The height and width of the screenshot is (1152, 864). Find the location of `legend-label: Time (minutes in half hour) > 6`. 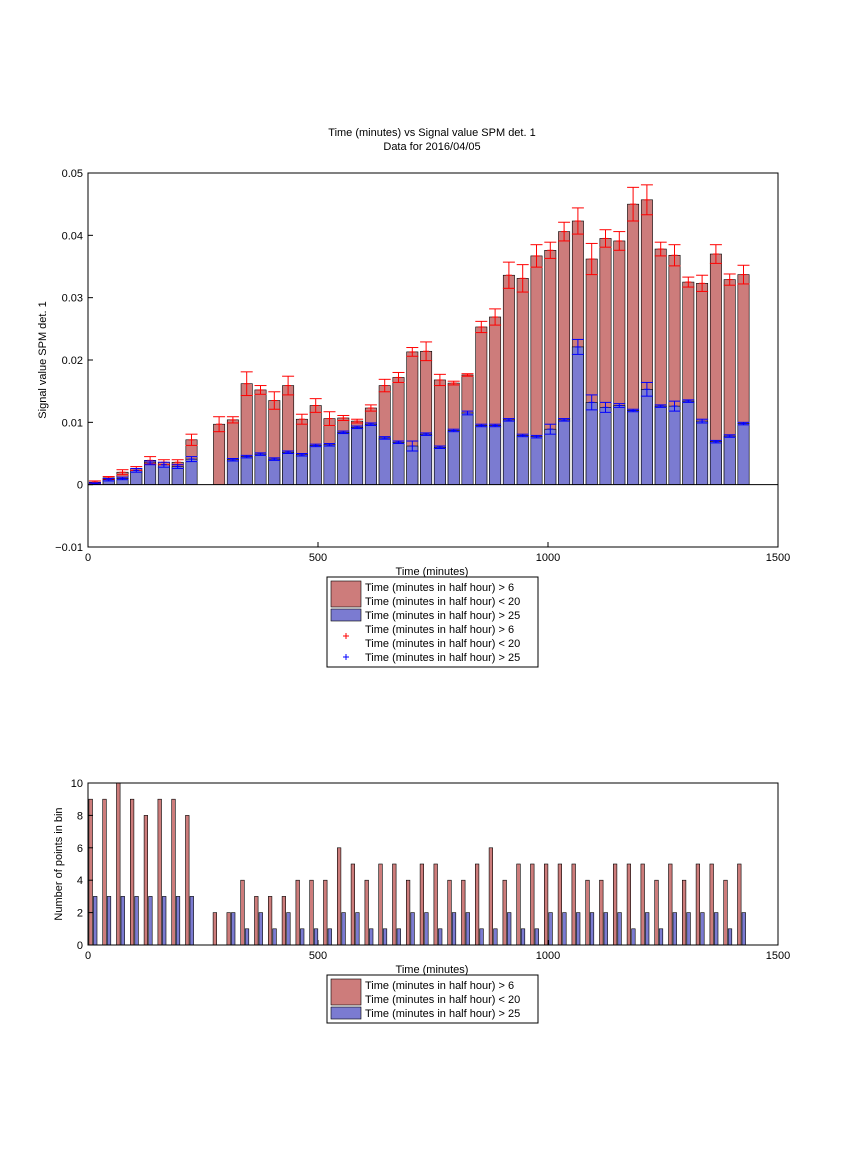

legend-label: Time (minutes in half hour) > 6 is located at coordinates (439, 986).